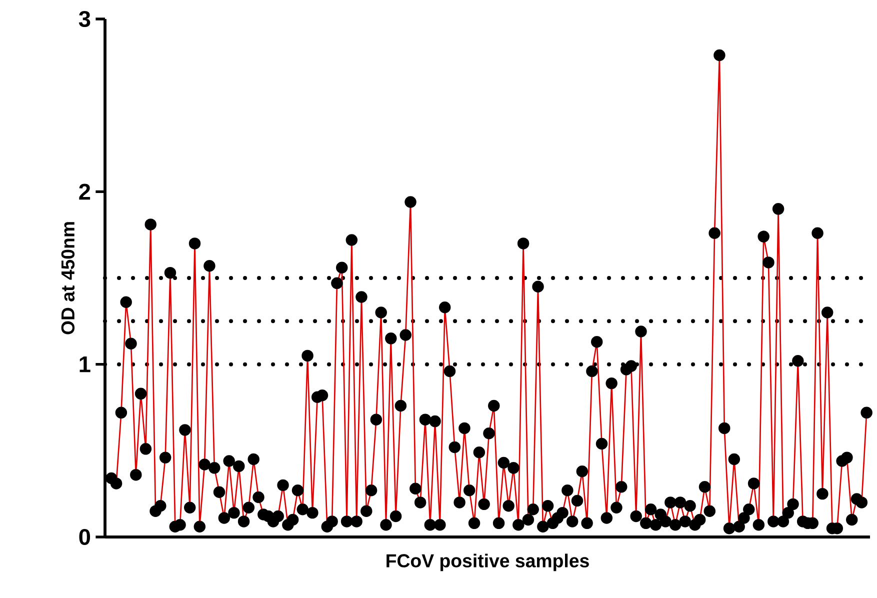 This screenshot has width=877, height=598. Describe the element at coordinates (68, 278) in the screenshot. I see `y-axis-title: OD at 450nm` at that location.